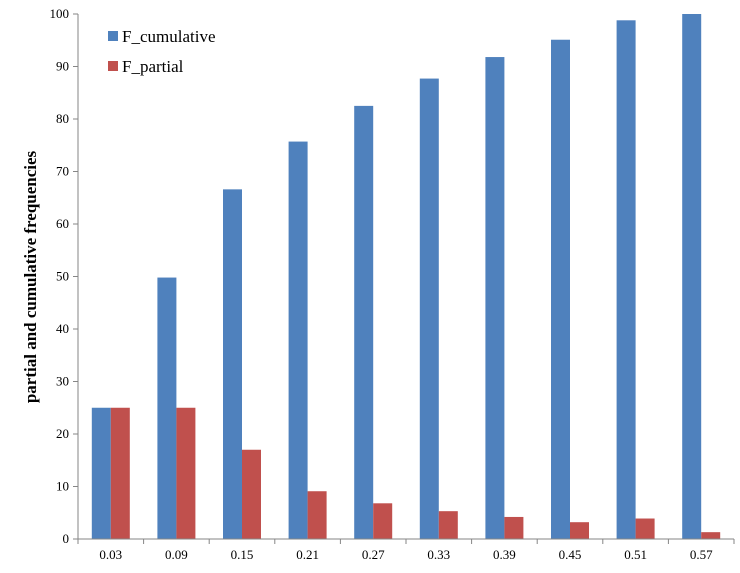 The width and height of the screenshot is (740, 573). I want to click on bar-partial-0.33, so click(448, 525).